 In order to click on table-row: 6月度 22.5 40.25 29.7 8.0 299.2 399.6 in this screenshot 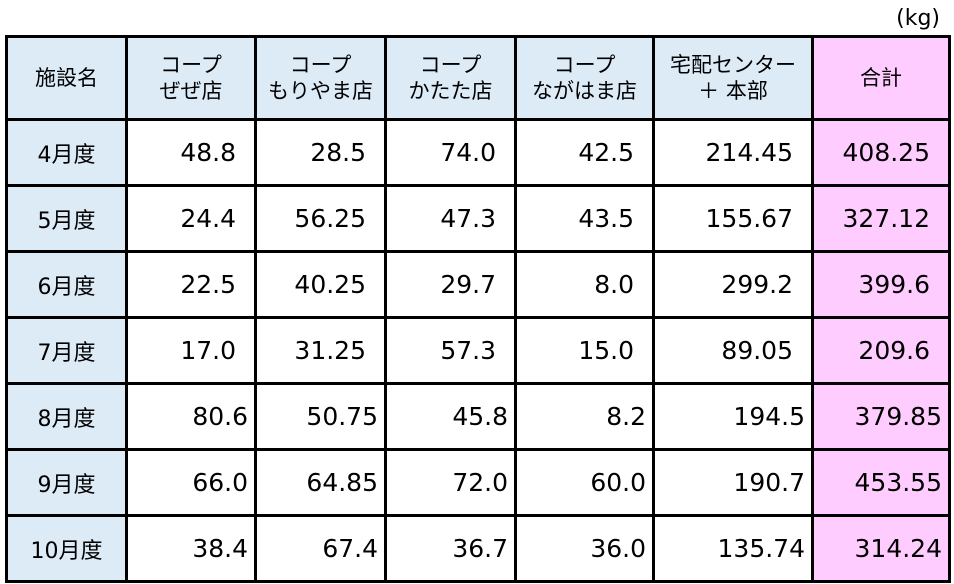, I will do `click(478, 284)`.